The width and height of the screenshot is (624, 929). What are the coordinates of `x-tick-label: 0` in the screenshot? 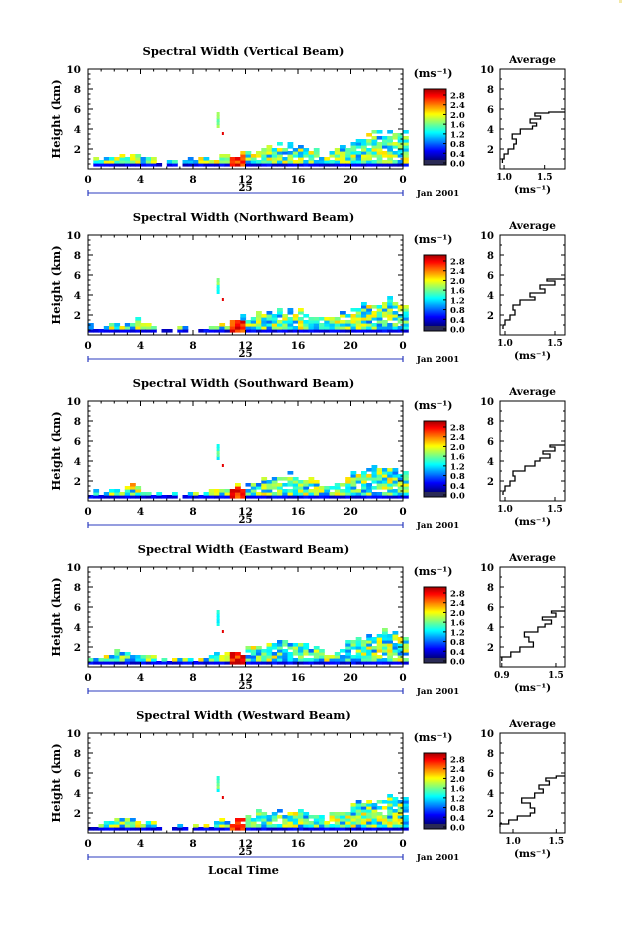 It's located at (87, 346).